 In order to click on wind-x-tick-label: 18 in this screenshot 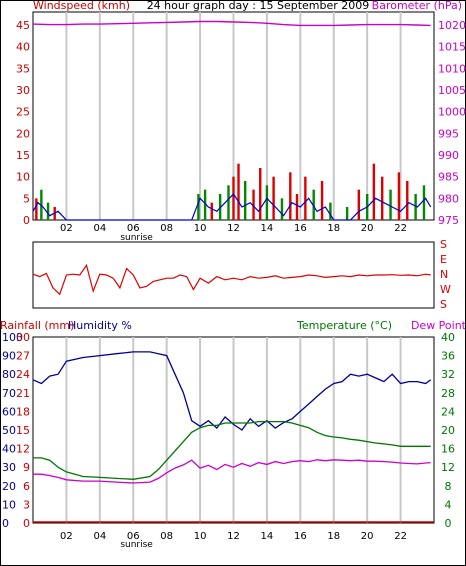, I will do `click(333, 228)`.